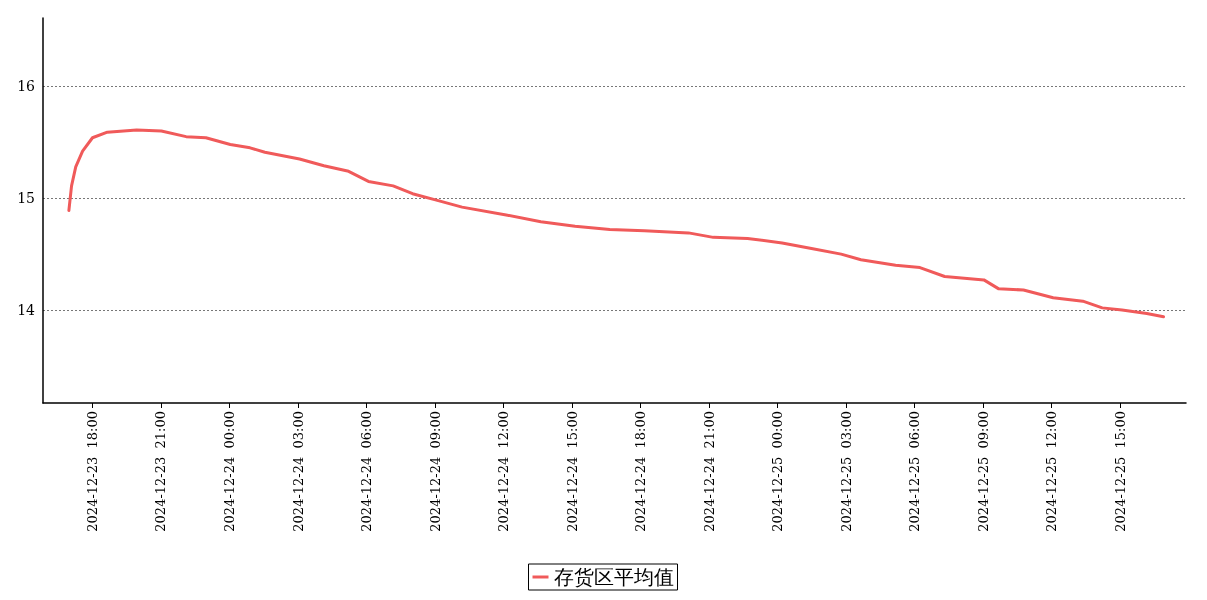  Describe the element at coordinates (641, 471) in the screenshot. I see `x-tick-label: 2024-12-24 18:00` at that location.